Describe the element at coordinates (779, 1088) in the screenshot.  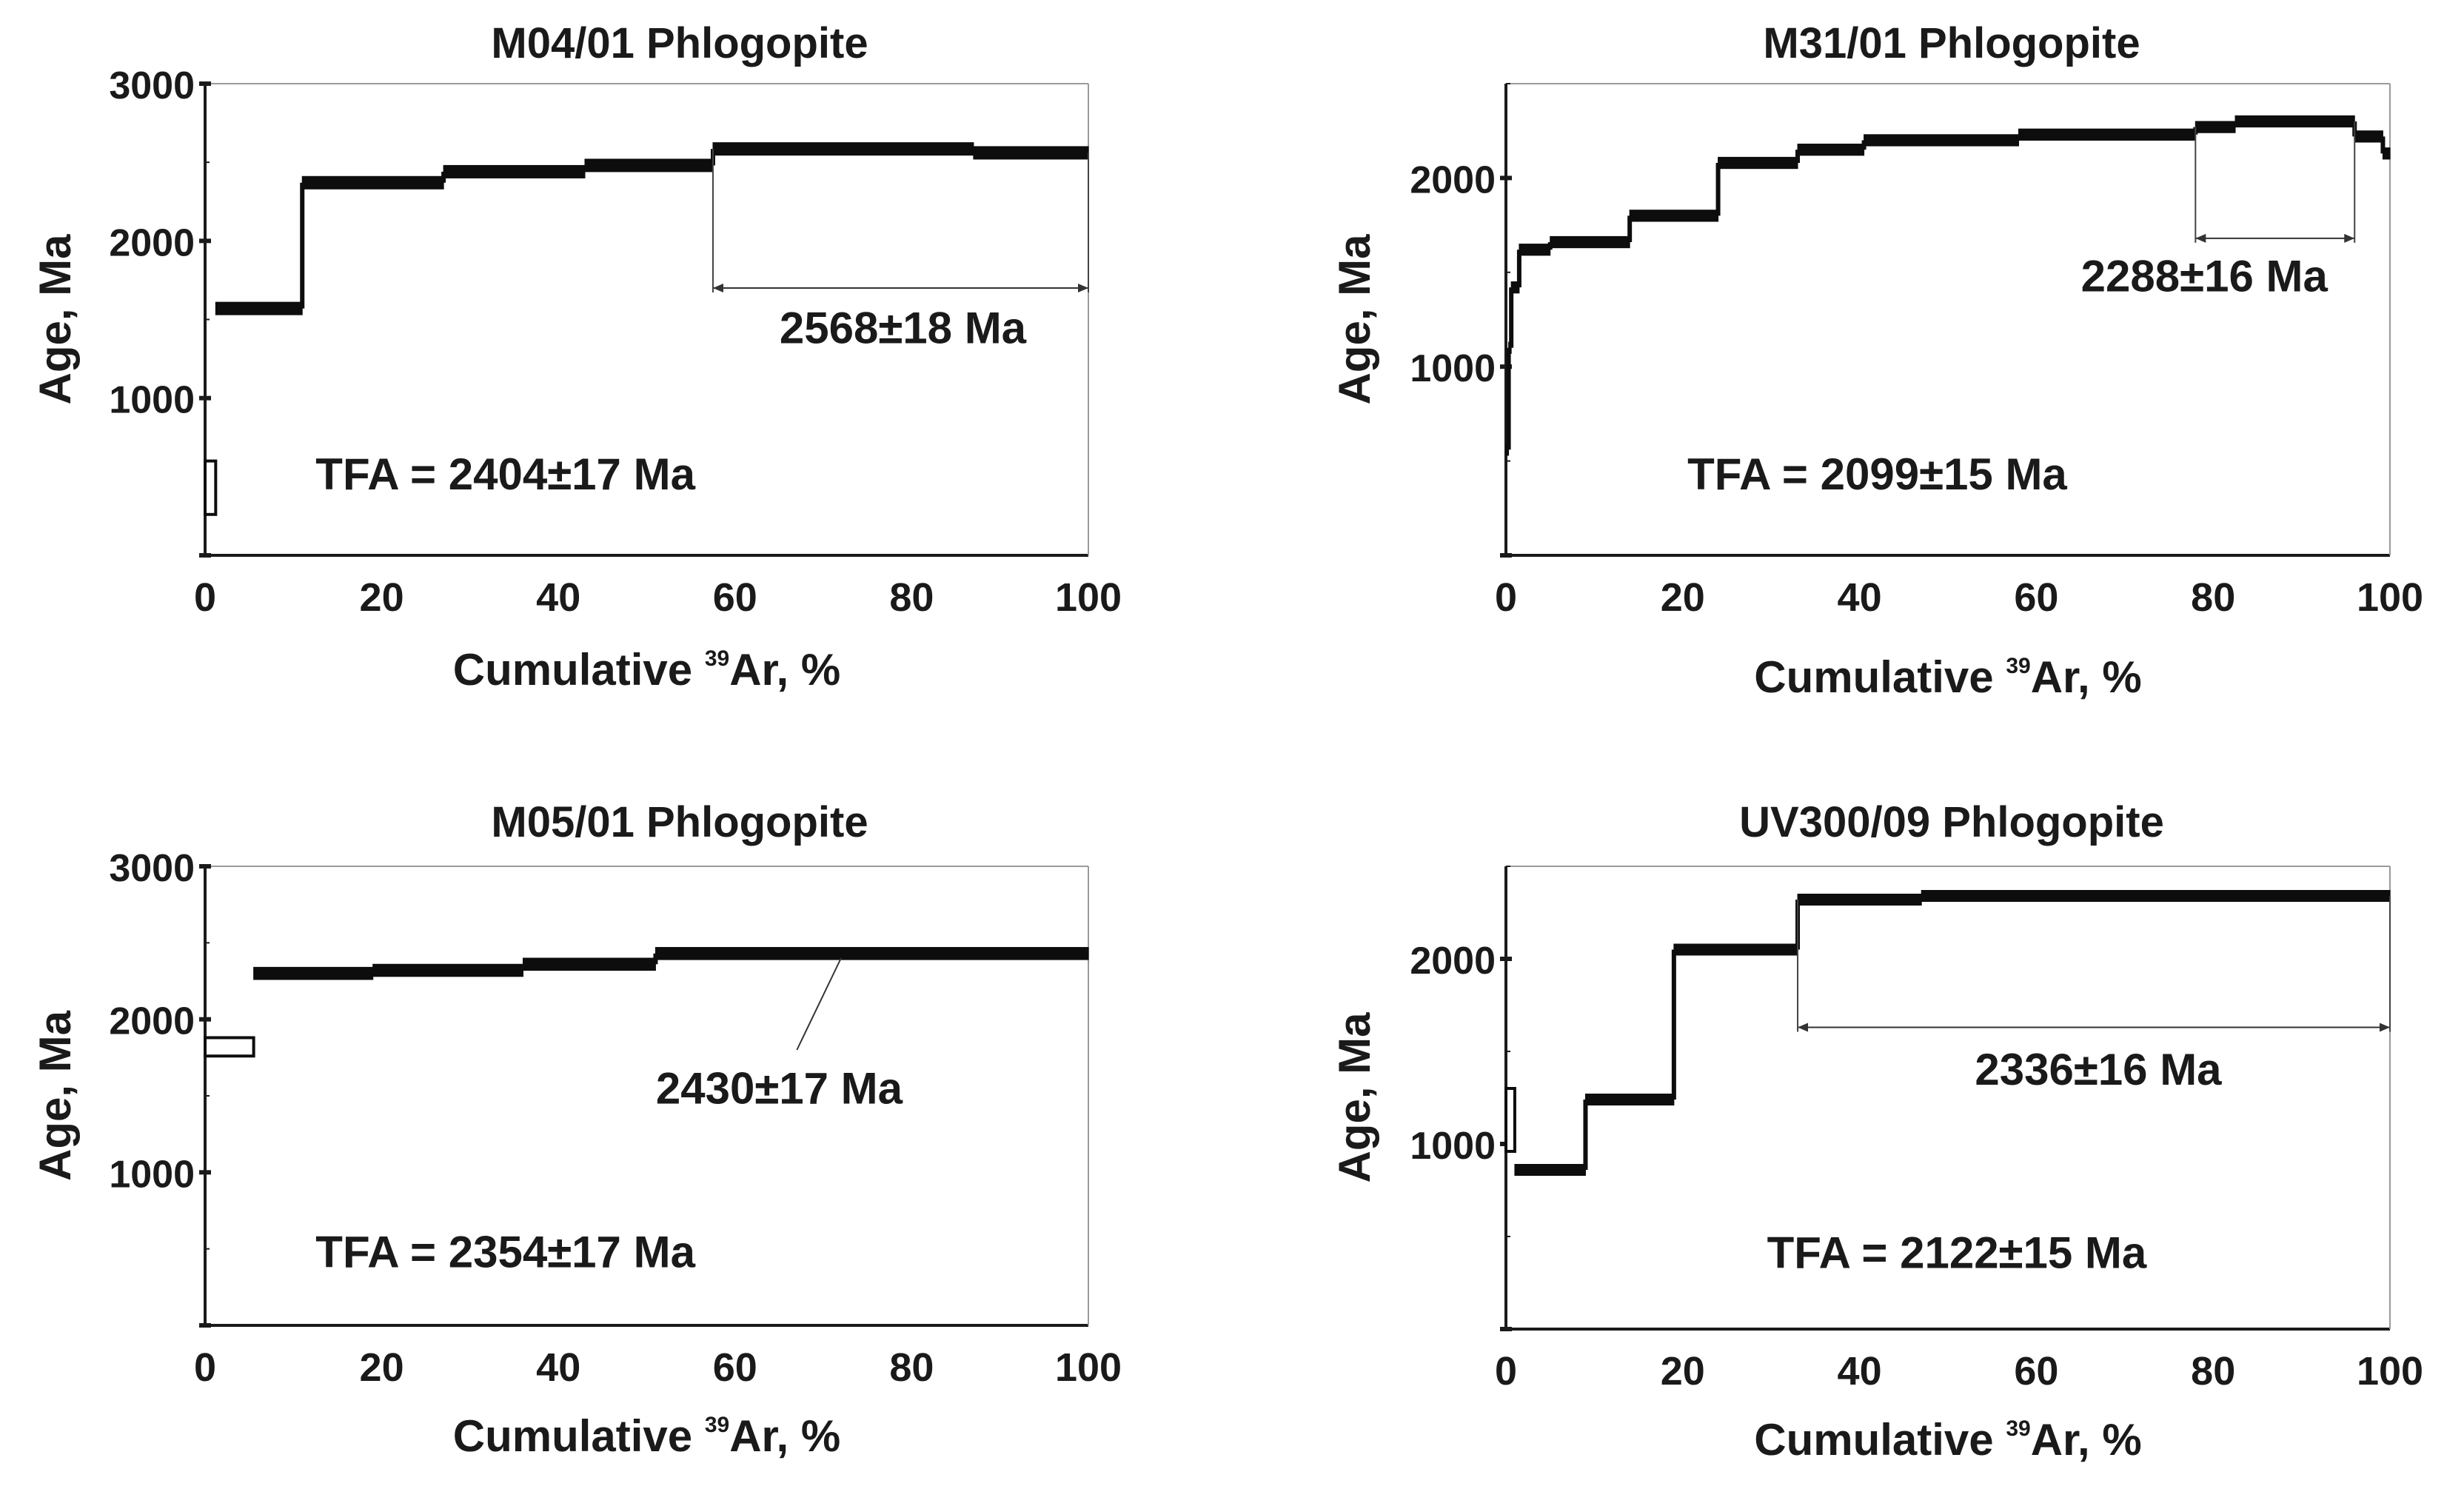
I see `plateau-age-label: 2430±17 Ma` at that location.